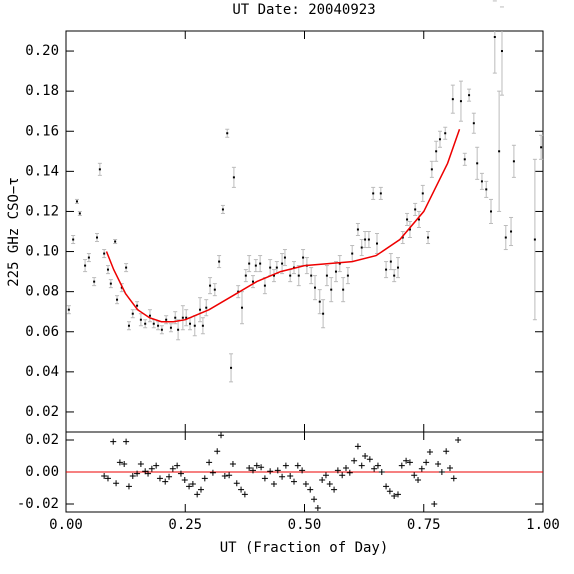  Describe the element at coordinates (185, 525) in the screenshot. I see `x-tick-label: 0.25` at that location.